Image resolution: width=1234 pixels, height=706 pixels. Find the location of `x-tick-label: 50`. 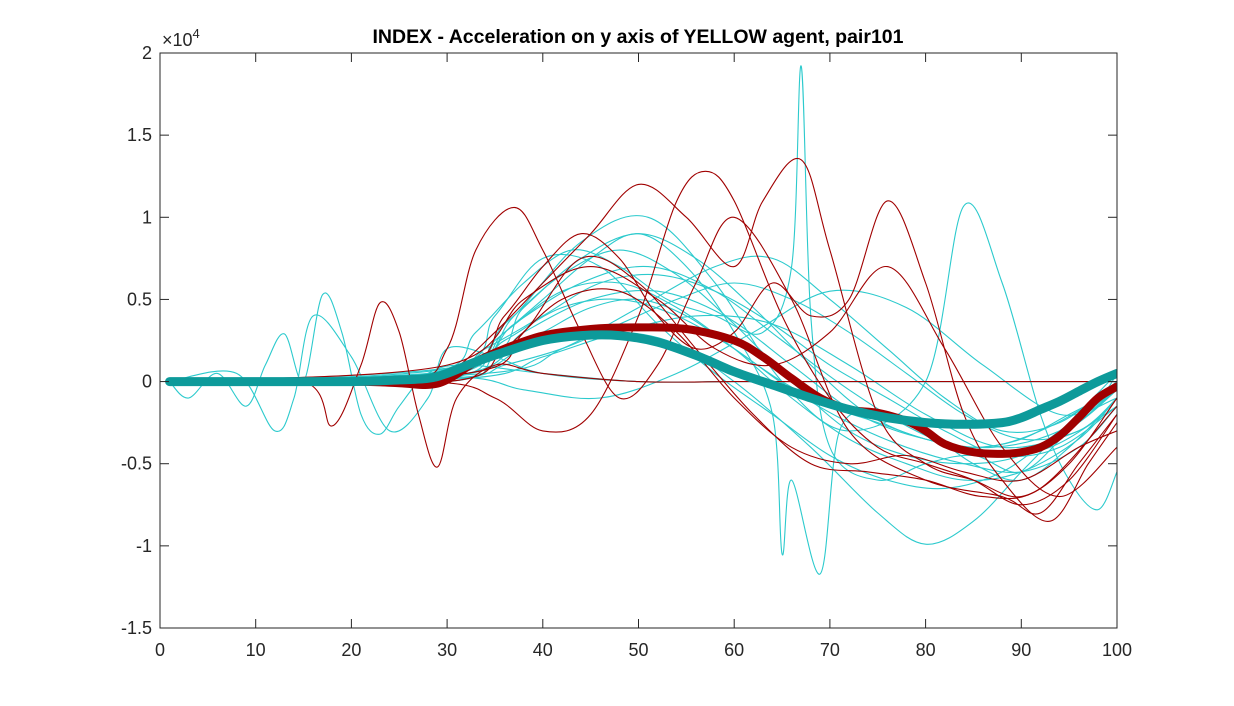

x-tick-label: 50 is located at coordinates (638, 650).